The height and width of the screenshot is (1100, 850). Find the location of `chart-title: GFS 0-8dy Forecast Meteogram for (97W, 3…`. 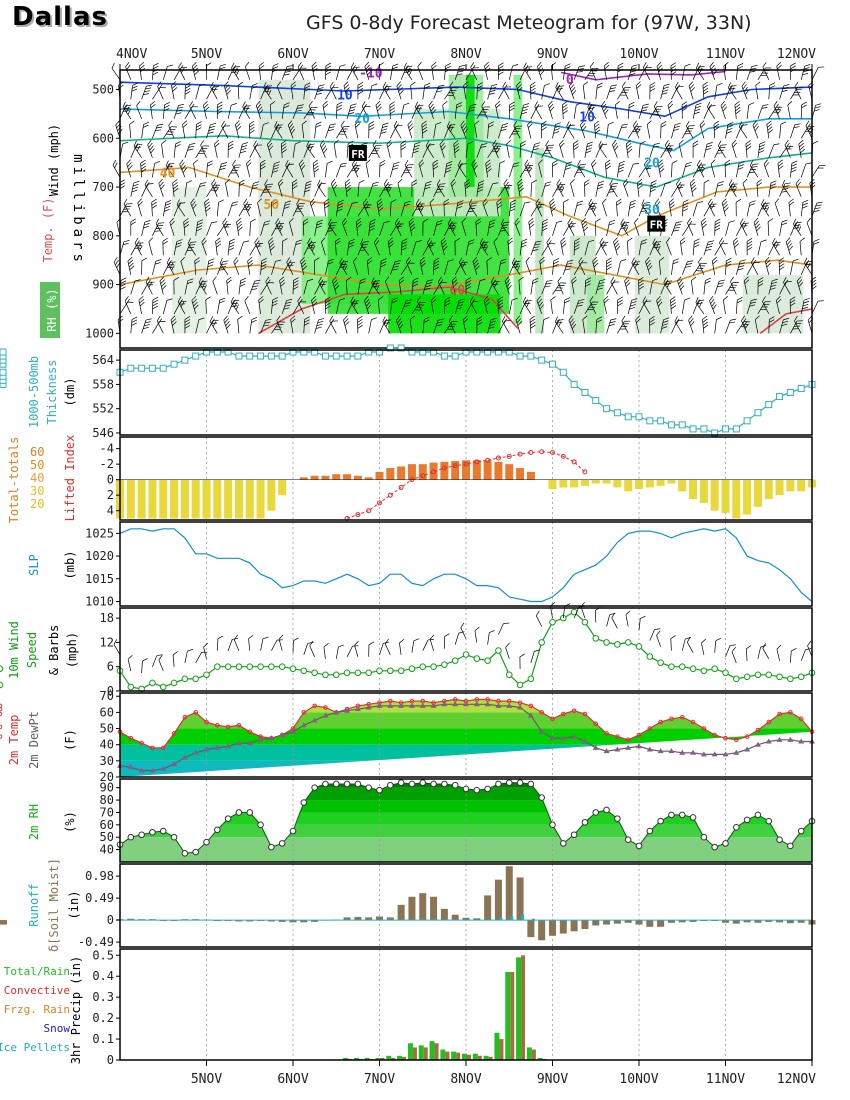

chart-title: GFS 0-8dy Forecast Meteogram for (97W, 3… is located at coordinates (529, 23).